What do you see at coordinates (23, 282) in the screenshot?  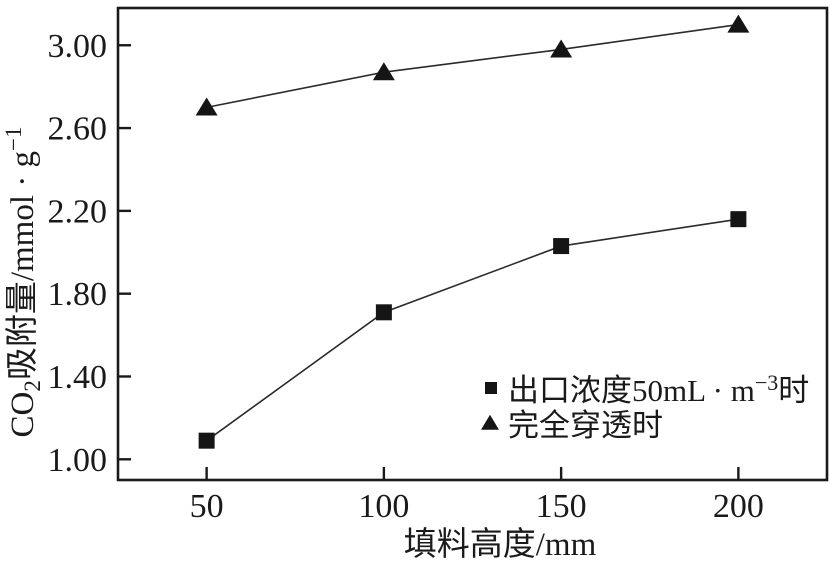 I see `y-axis-title: CO2吸附量/mmol · g−1` at bounding box center [23, 282].